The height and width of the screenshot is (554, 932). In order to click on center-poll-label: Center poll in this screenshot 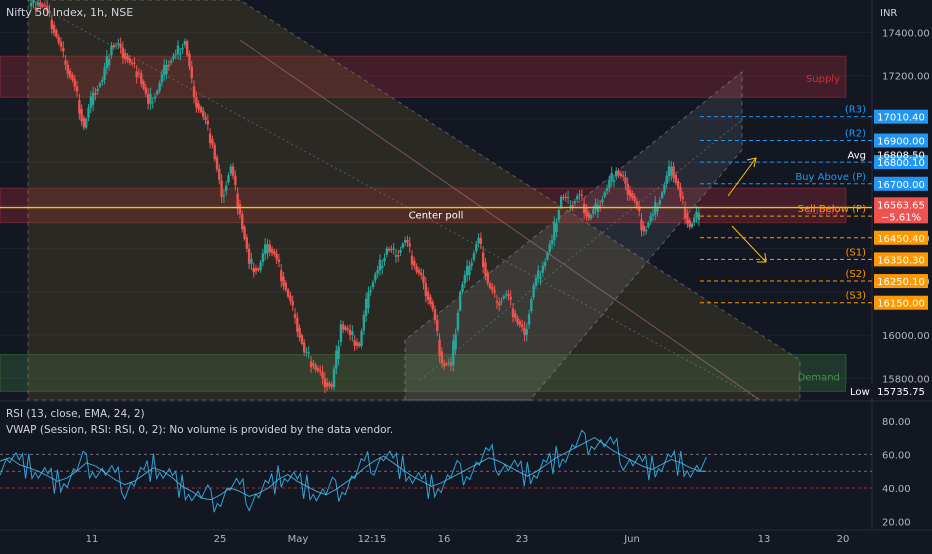, I will do `click(436, 216)`.